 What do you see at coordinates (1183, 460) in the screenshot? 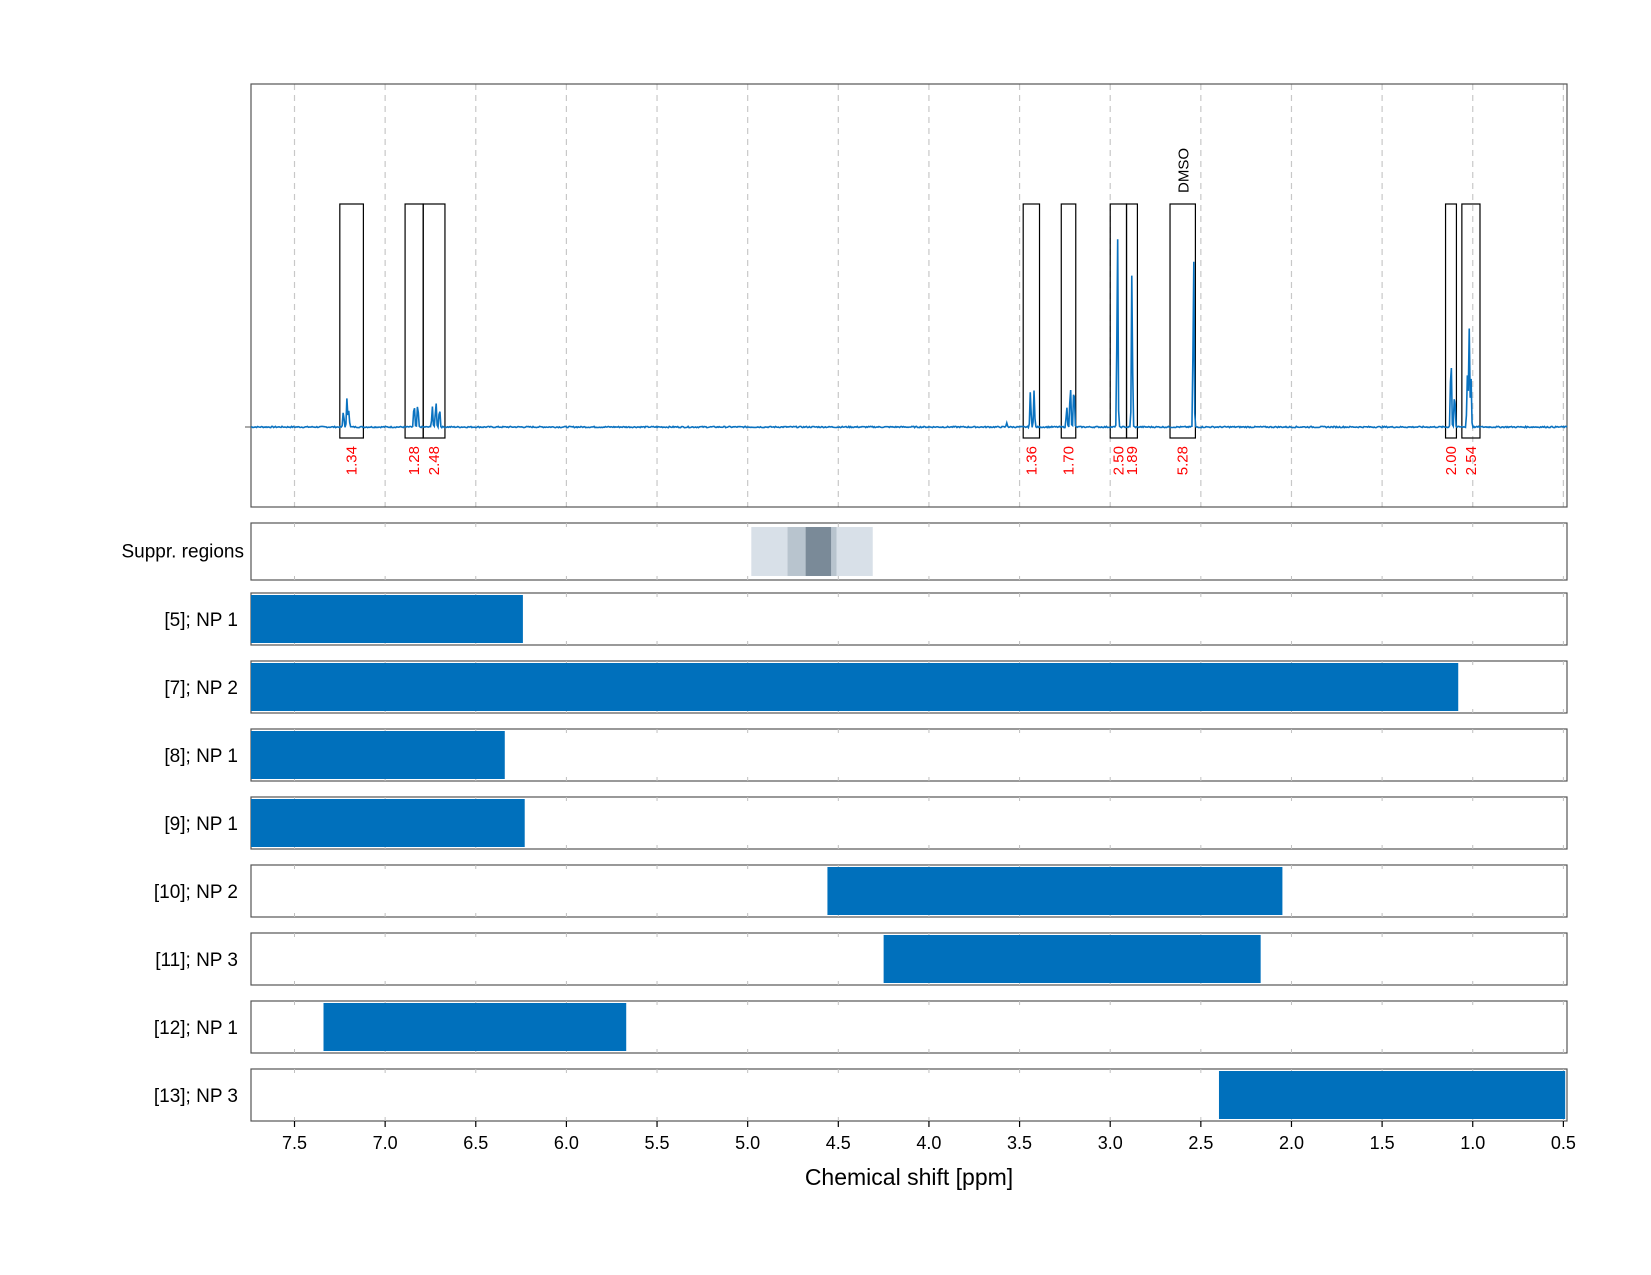
I see `integral-value-label: 5.28` at bounding box center [1183, 460].